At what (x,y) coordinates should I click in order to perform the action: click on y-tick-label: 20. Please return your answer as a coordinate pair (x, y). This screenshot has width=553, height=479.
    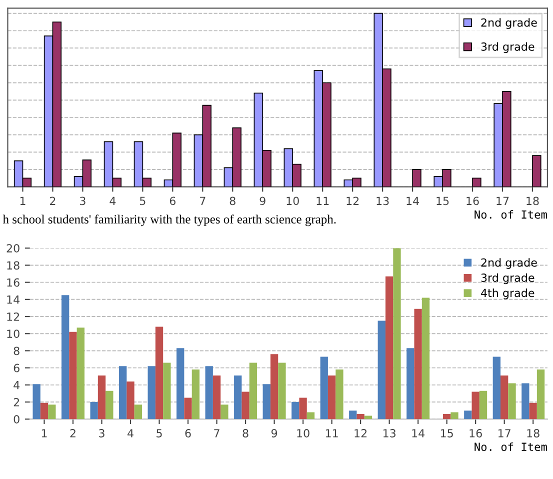
    Looking at the image, I should click on (13, 248).